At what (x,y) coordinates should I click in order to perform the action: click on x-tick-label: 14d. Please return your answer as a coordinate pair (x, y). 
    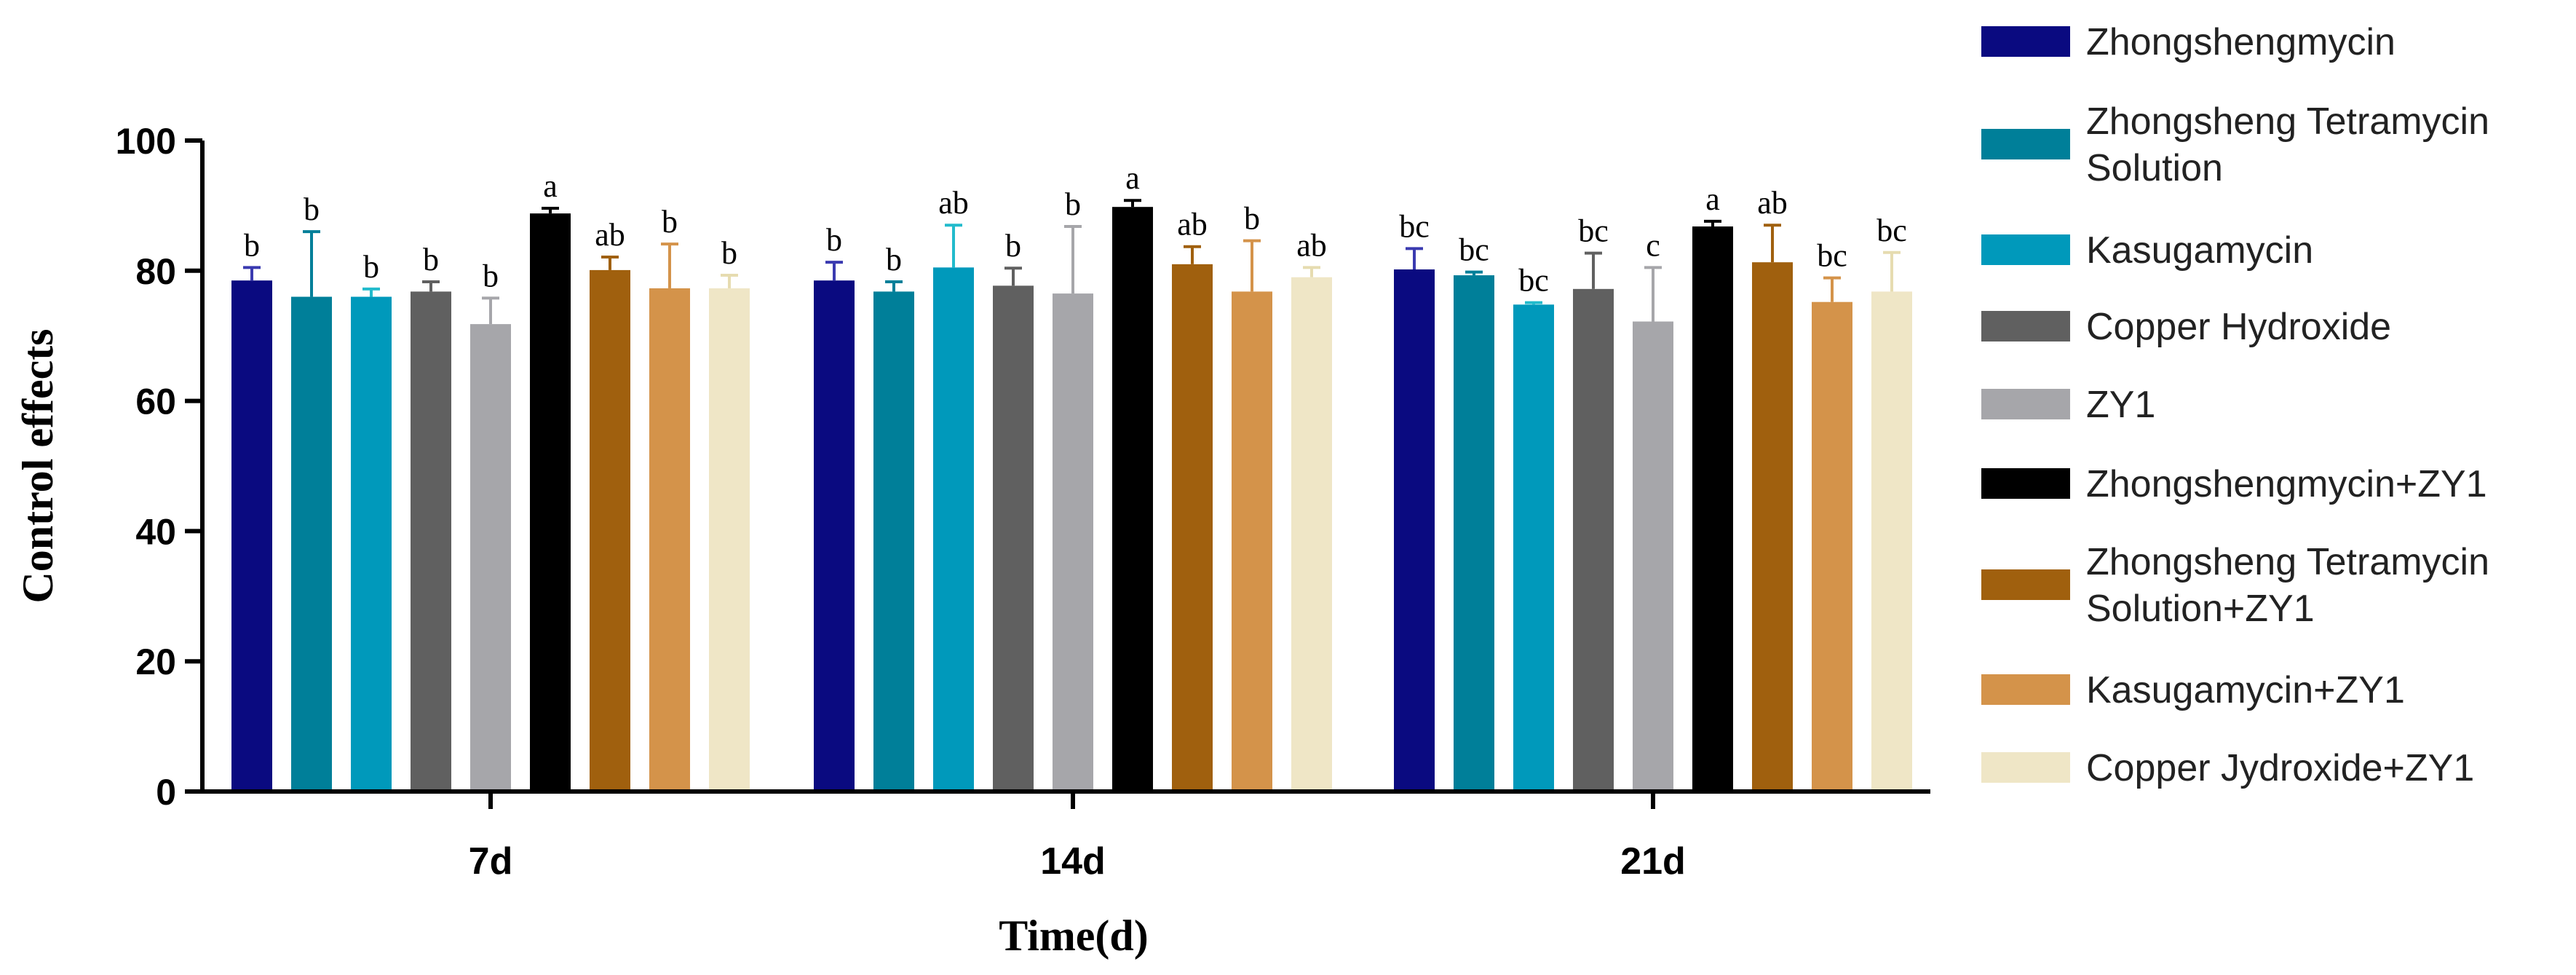
    Looking at the image, I should click on (1073, 861).